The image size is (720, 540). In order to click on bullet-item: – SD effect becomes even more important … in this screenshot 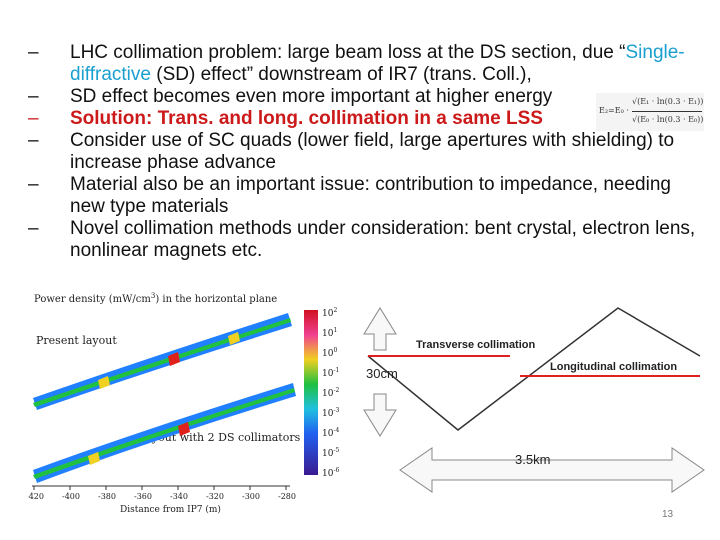, I will do `click(368, 97)`.